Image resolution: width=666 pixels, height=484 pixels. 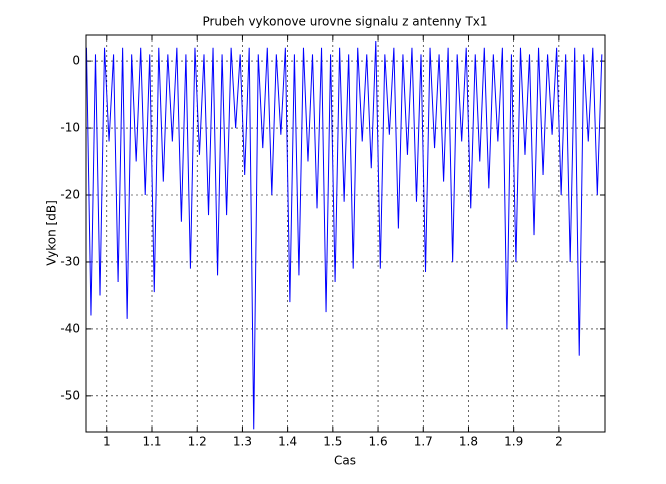 I want to click on x-tick-label: 1.2, so click(x=197, y=442).